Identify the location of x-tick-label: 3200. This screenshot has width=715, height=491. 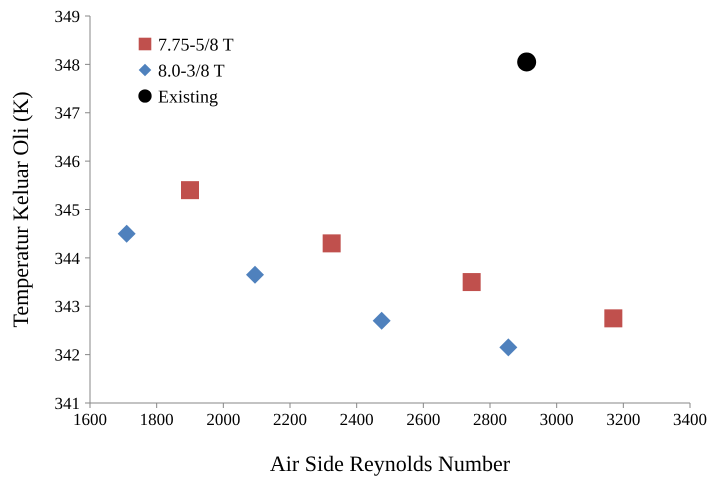
(623, 419).